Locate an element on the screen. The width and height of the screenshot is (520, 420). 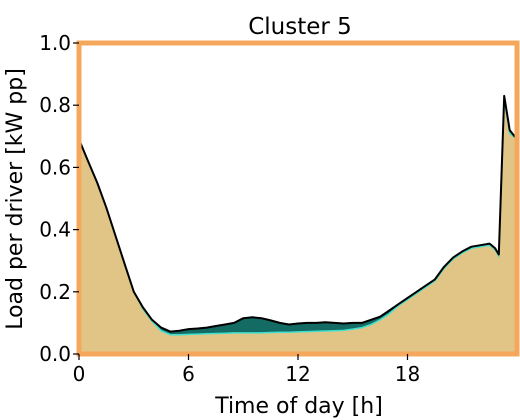
y-tick-label: 0.6 is located at coordinates (55, 167).